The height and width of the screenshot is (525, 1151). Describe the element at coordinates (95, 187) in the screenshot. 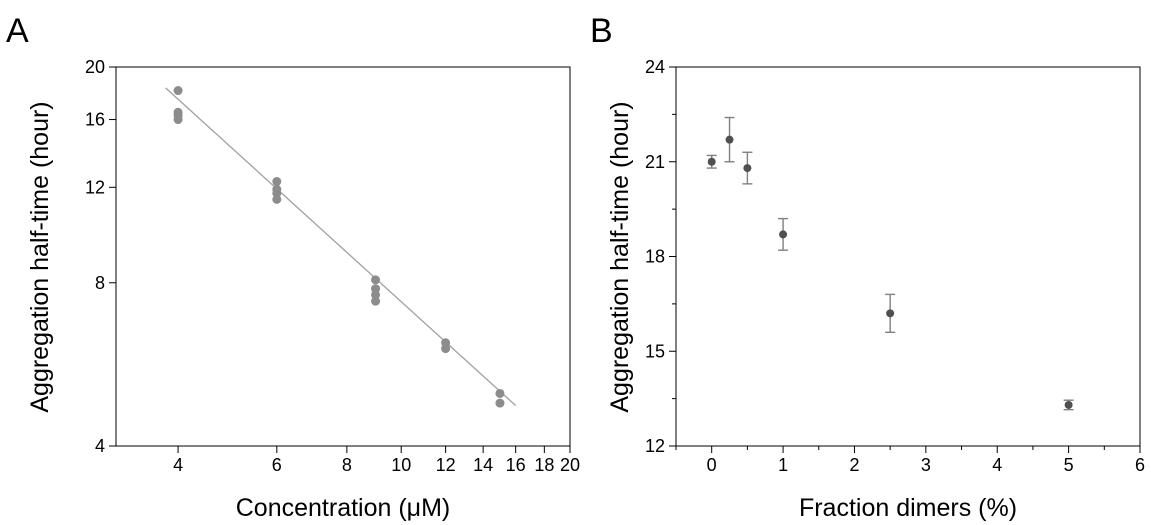

I see `panel-a-y-tick-label: 12` at that location.